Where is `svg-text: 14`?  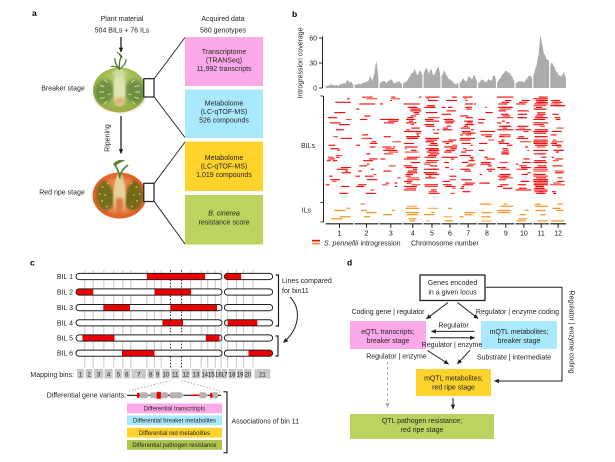
svg-text: 14 is located at coordinates (204, 376).